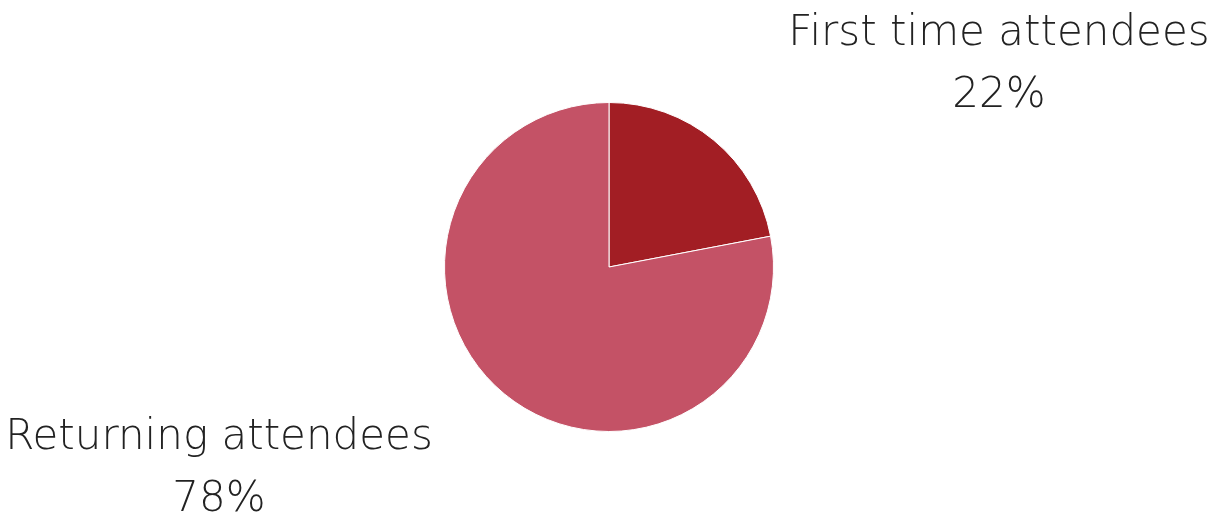 This screenshot has width=1207, height=529. I want to click on data-label: 22%, so click(999, 92).